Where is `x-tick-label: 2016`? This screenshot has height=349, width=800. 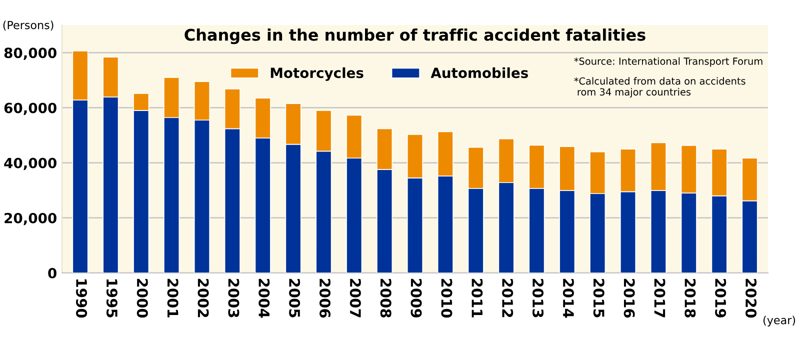 x-tick-label: 2016 is located at coordinates (629, 298).